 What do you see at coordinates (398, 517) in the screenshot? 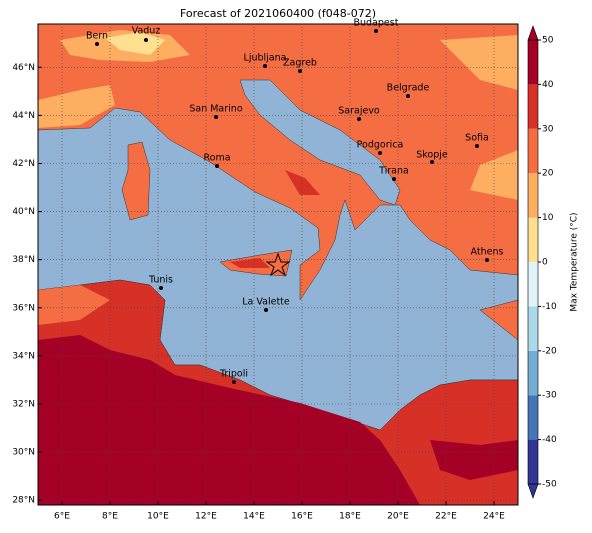
I see `x-tick-label: 20°E` at bounding box center [398, 517].